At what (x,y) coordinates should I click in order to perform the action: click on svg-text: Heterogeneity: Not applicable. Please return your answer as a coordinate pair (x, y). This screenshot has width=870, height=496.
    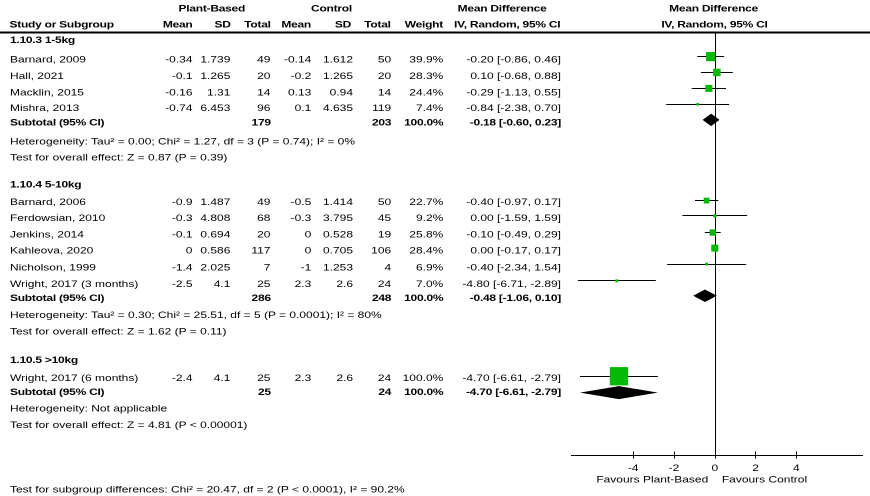
    Looking at the image, I should click on (88, 409).